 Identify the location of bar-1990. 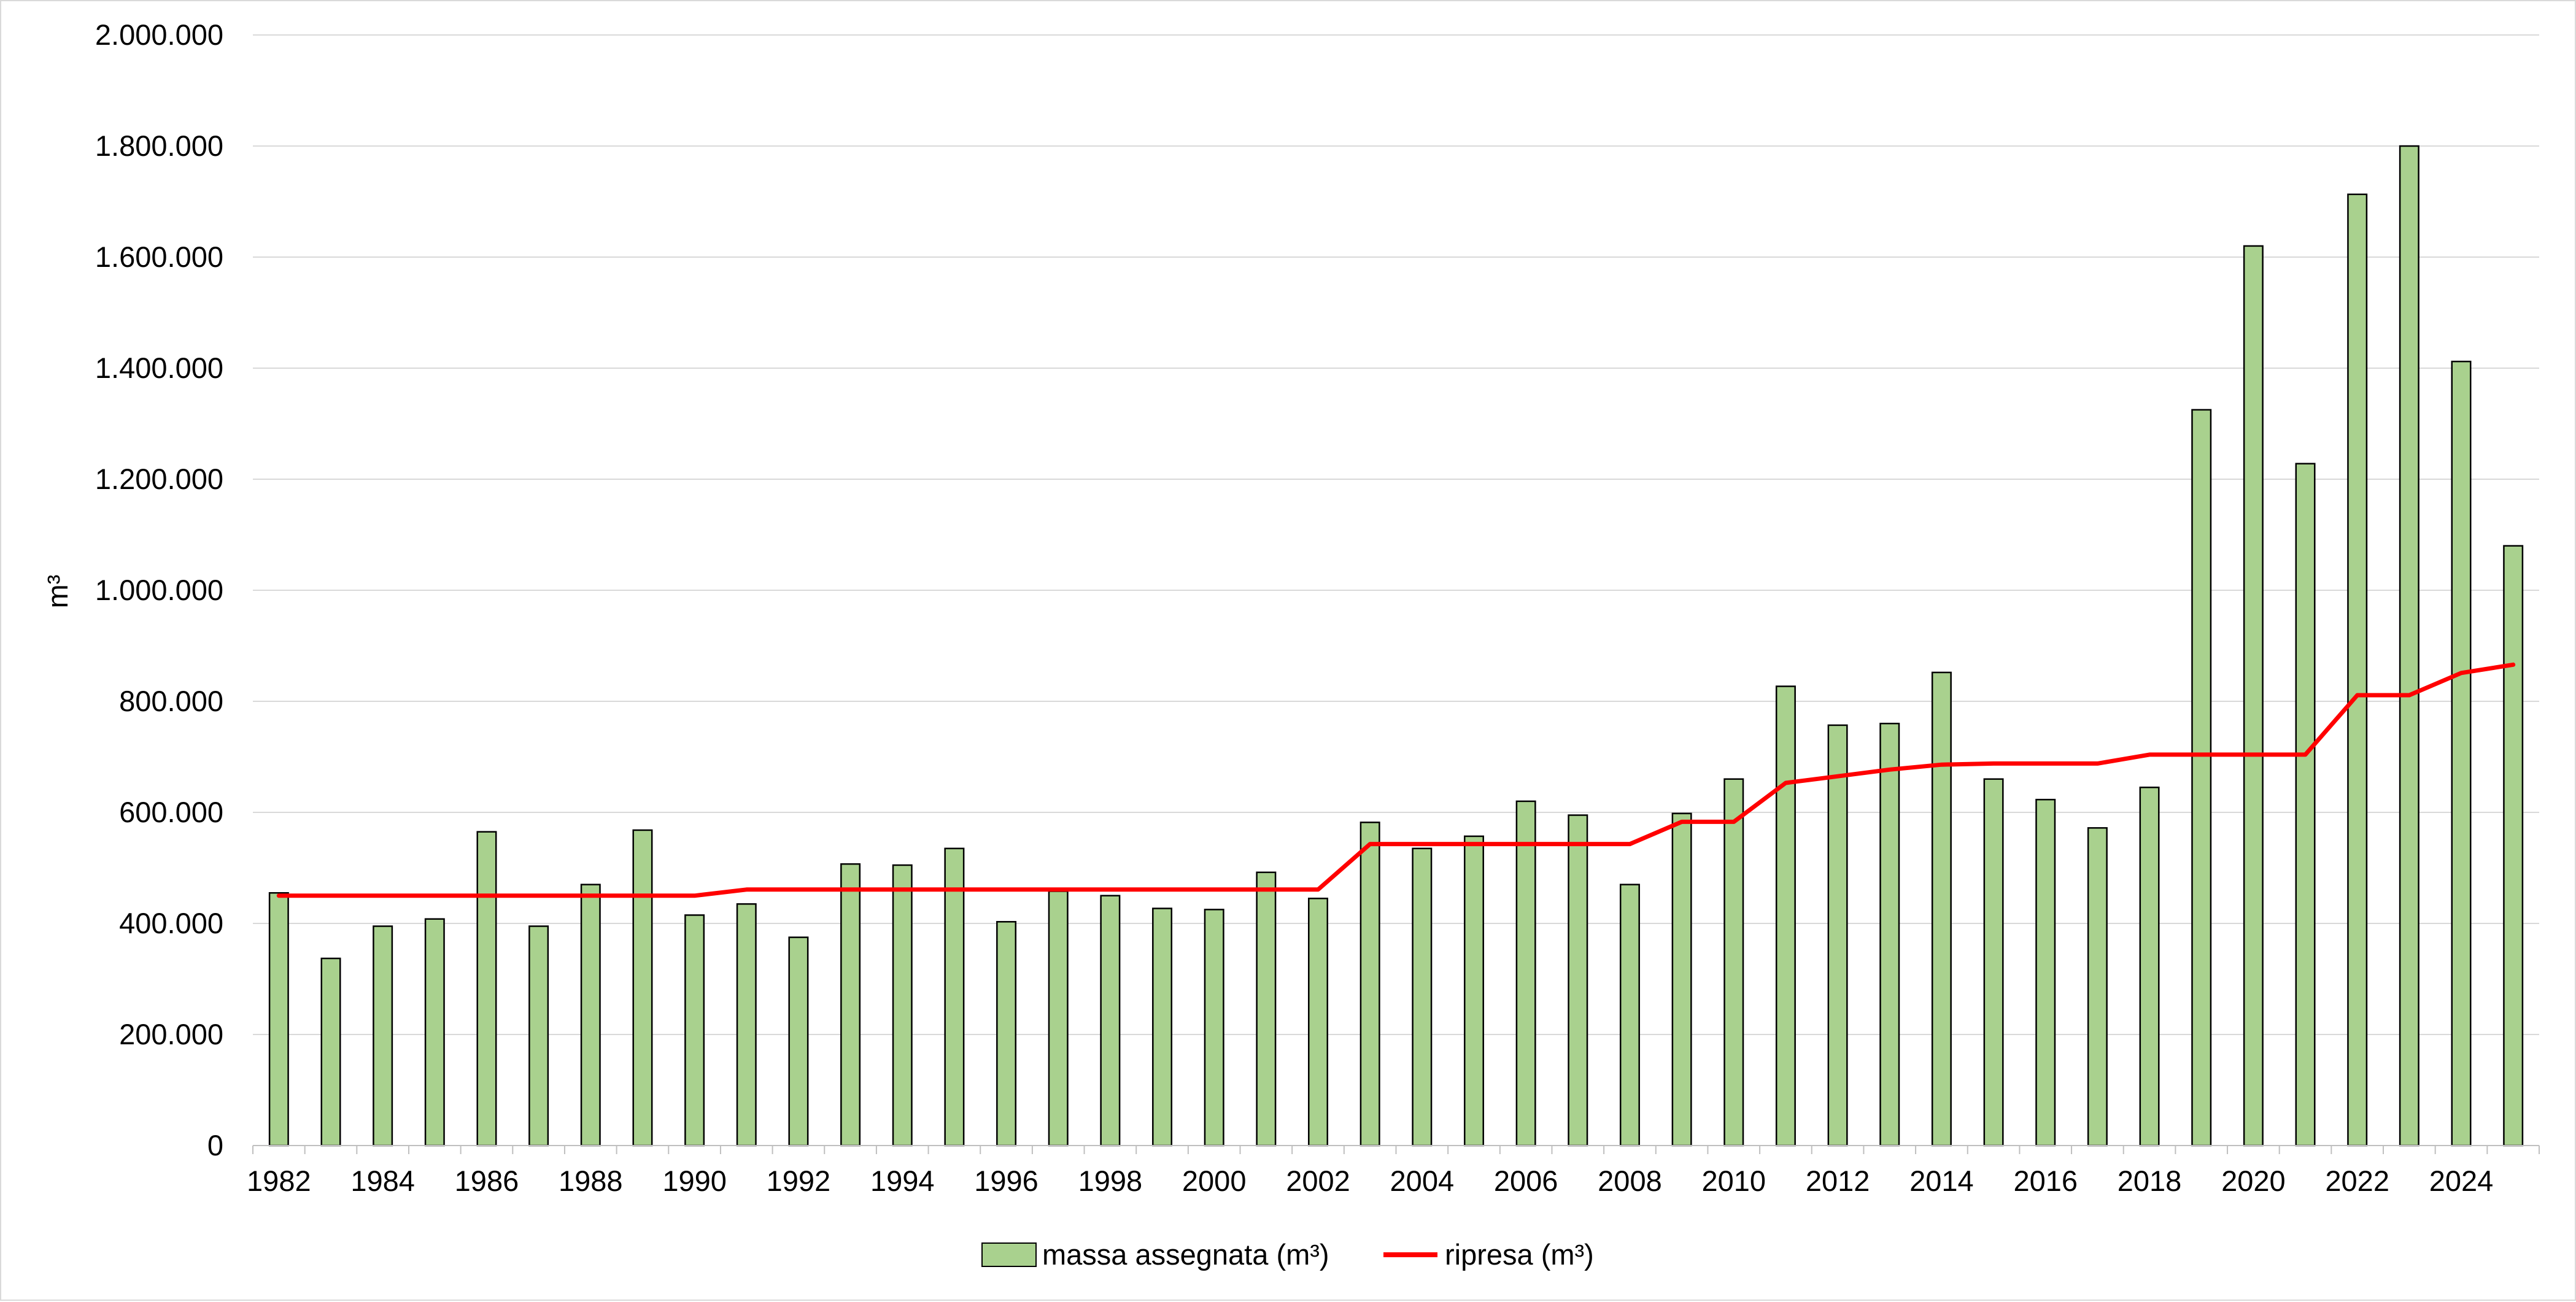
(695, 1030).